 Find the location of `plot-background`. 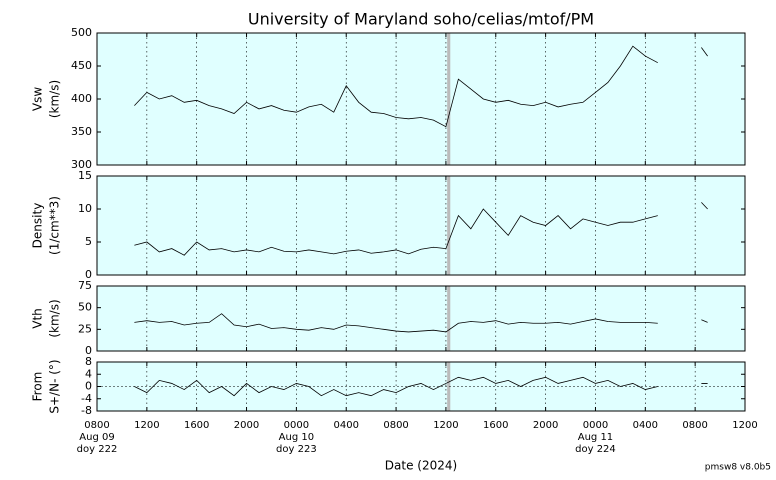

plot-background is located at coordinates (421, 318).